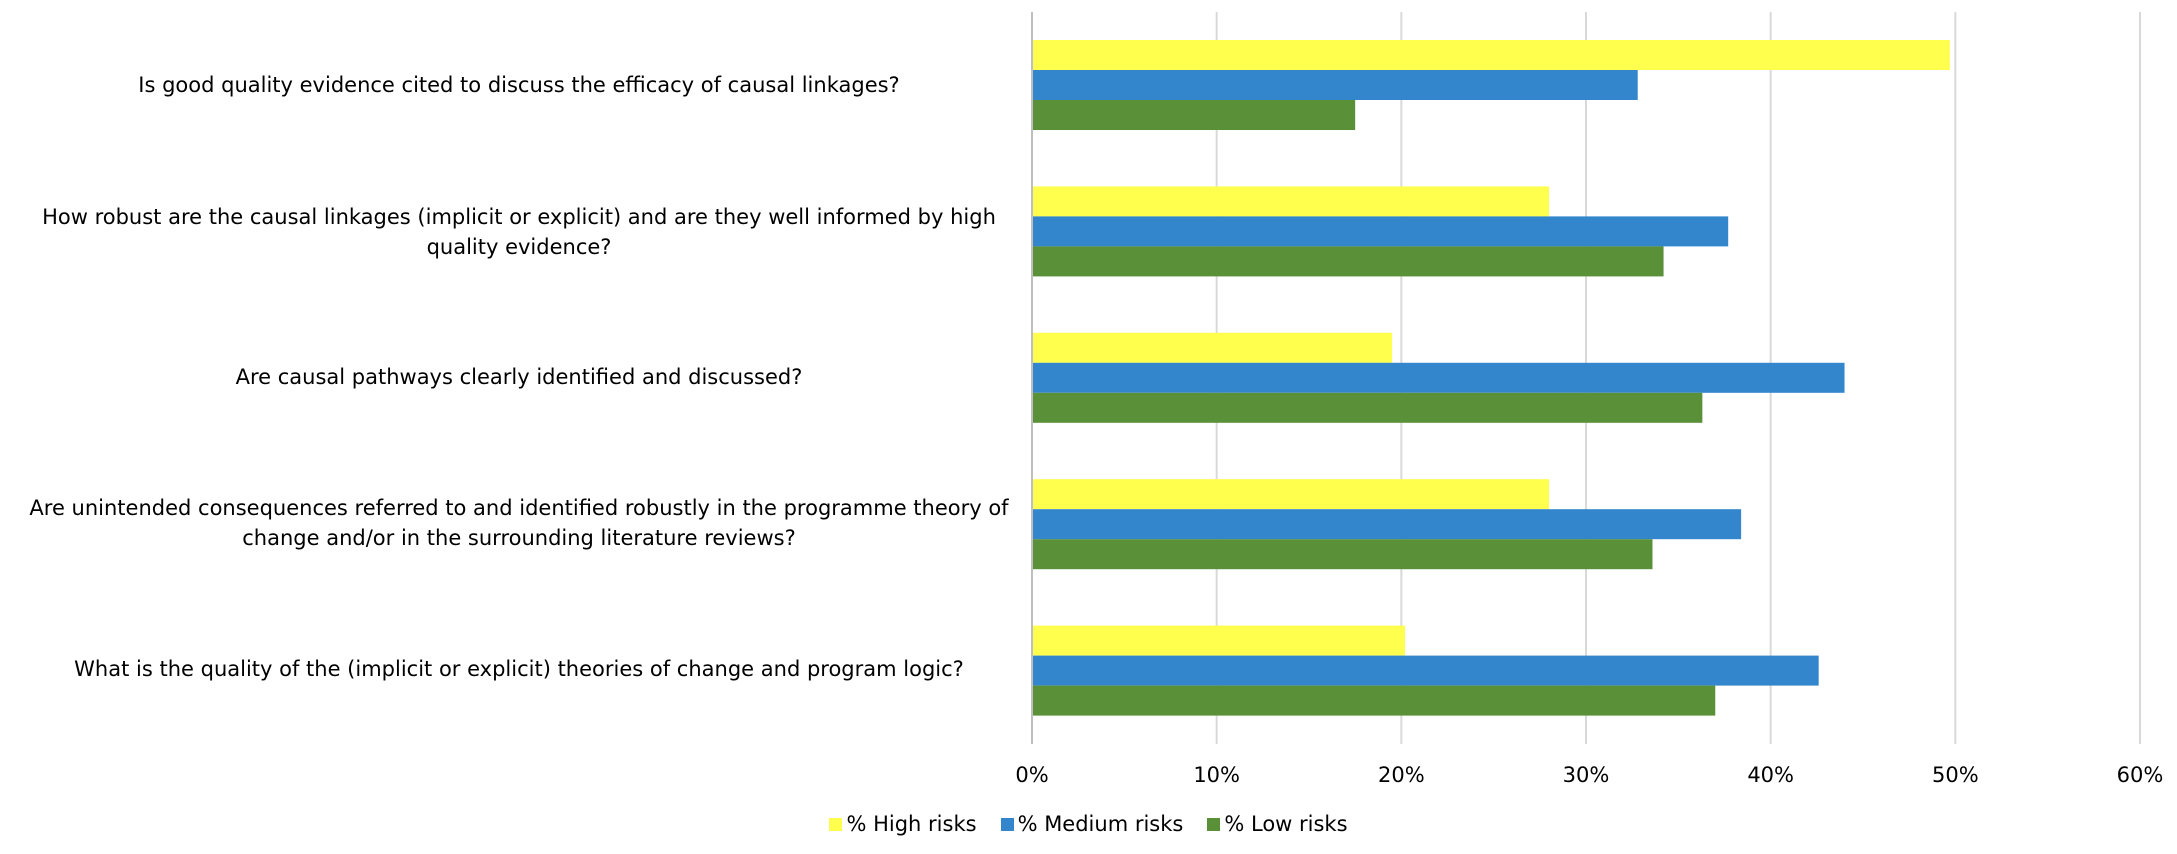 The width and height of the screenshot is (2177, 854). What do you see at coordinates (1586, 775) in the screenshot?
I see `x-tick-label-3: 30%` at bounding box center [1586, 775].